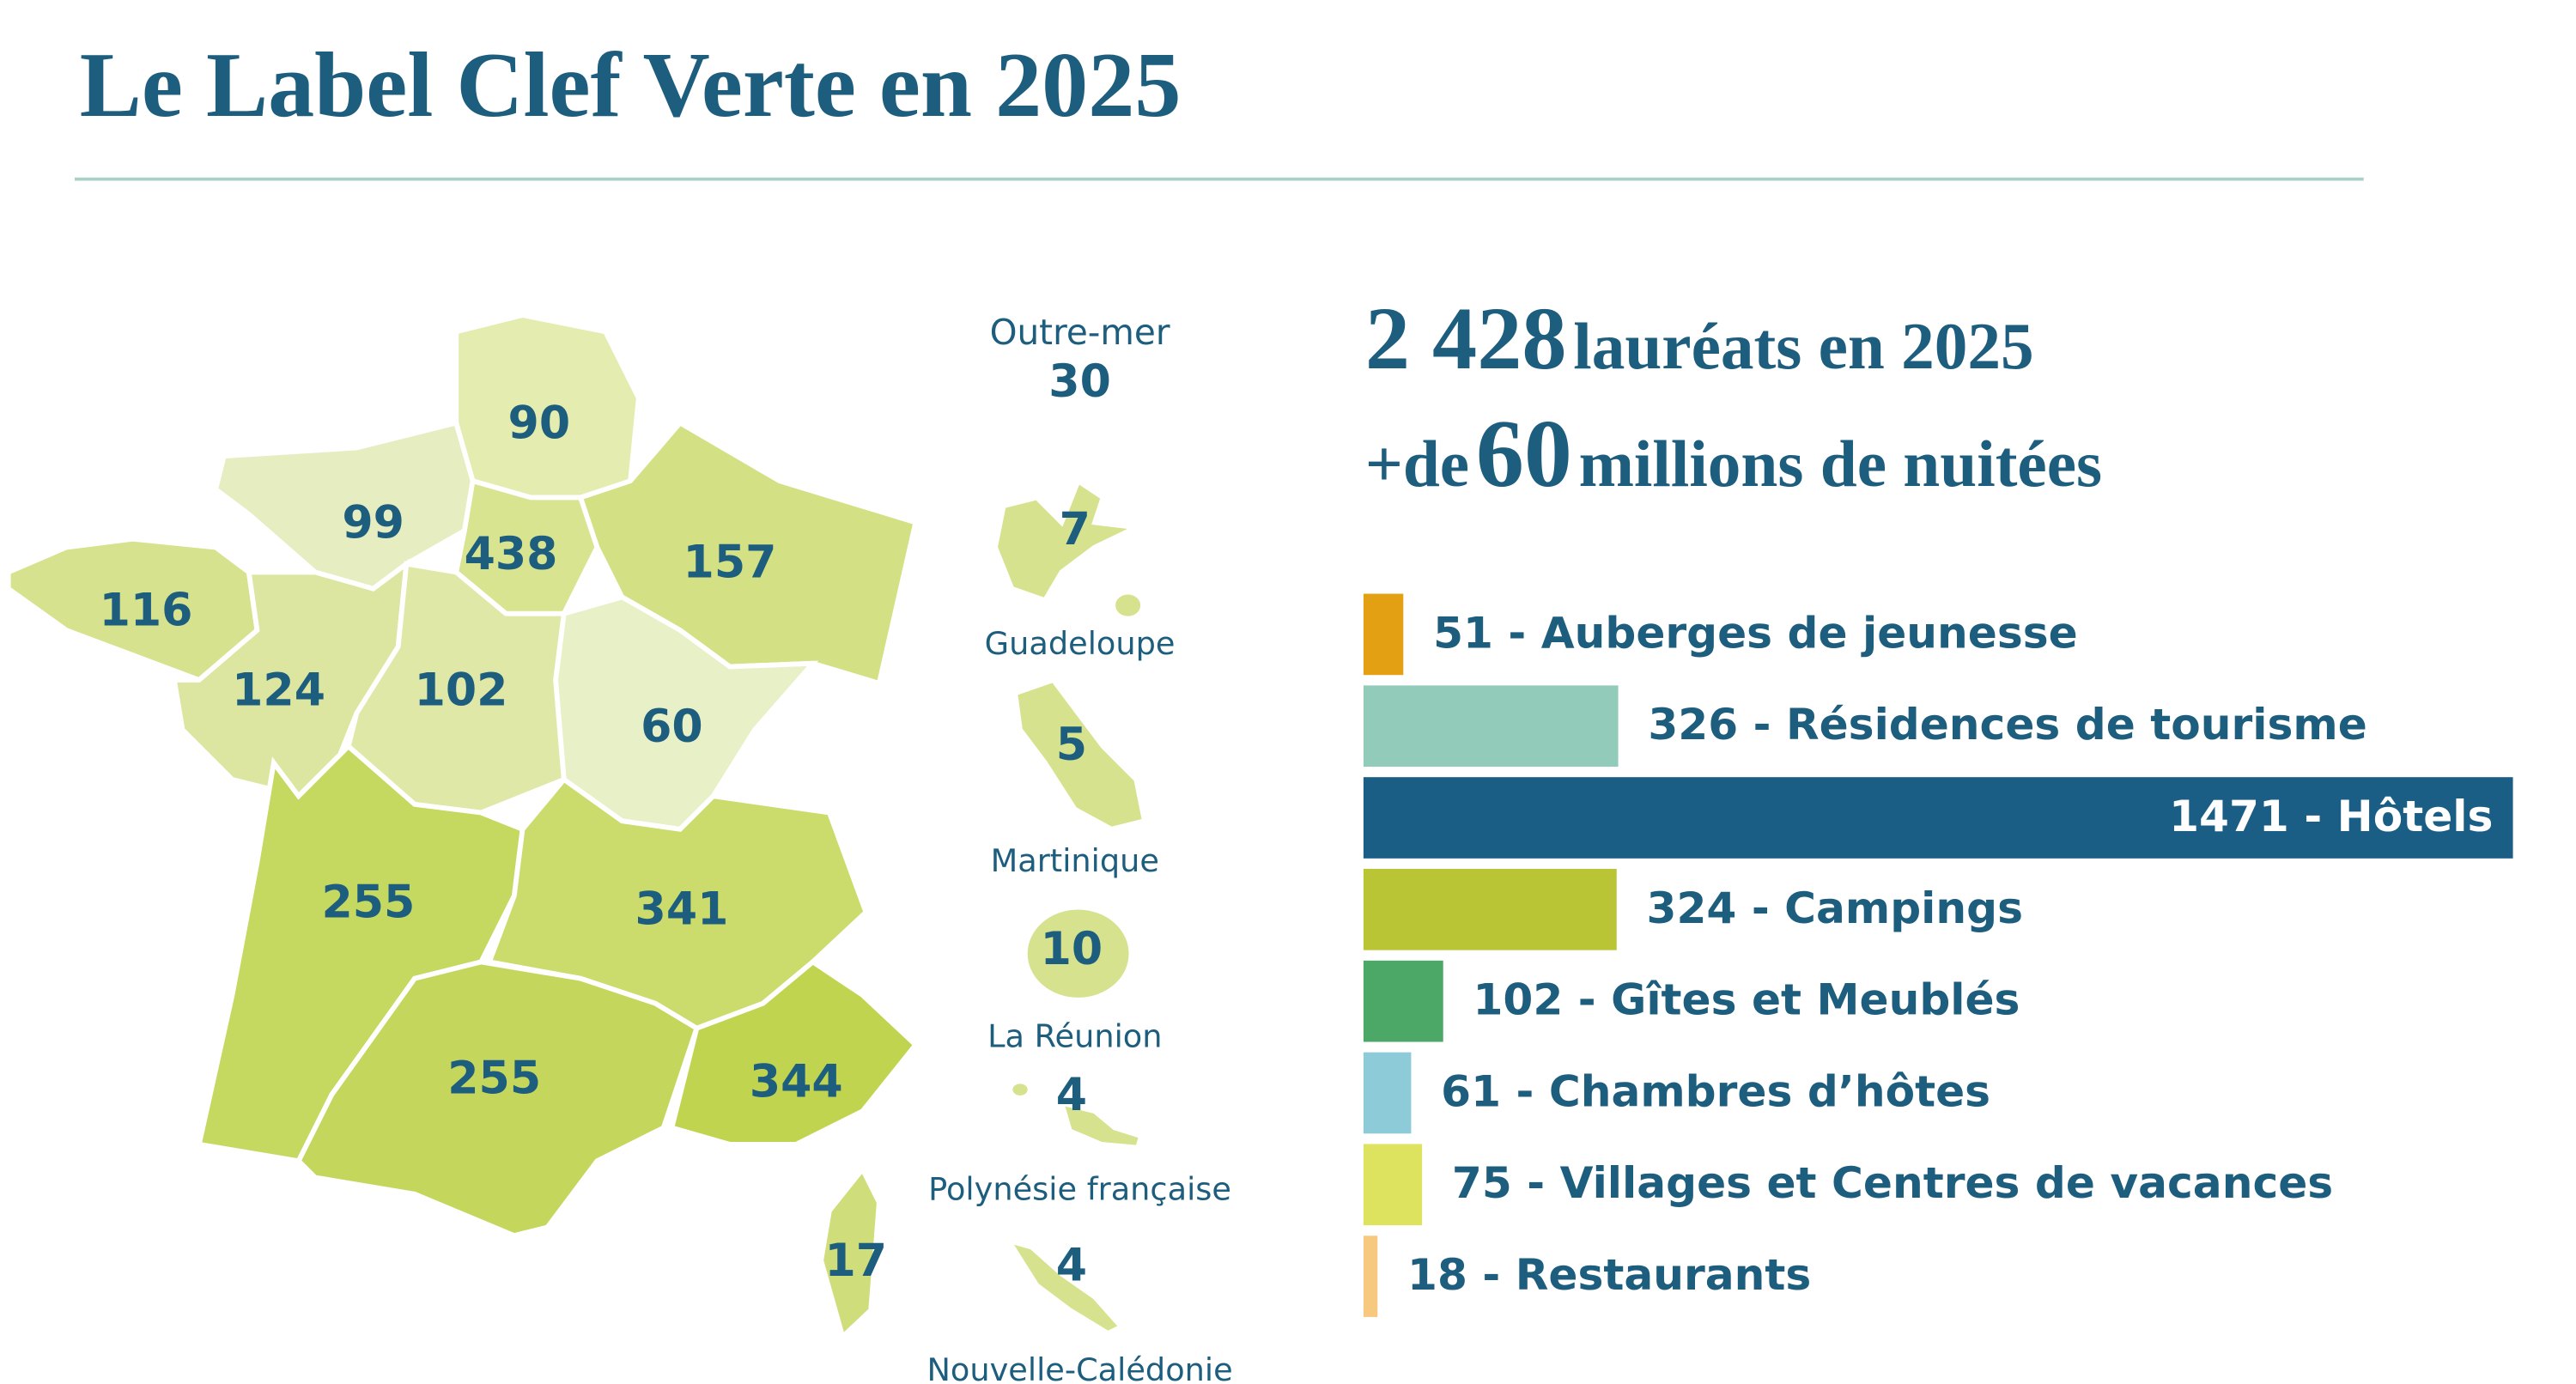  Describe the element at coordinates (730, 563) in the screenshot. I see `region-value: 157` at that location.